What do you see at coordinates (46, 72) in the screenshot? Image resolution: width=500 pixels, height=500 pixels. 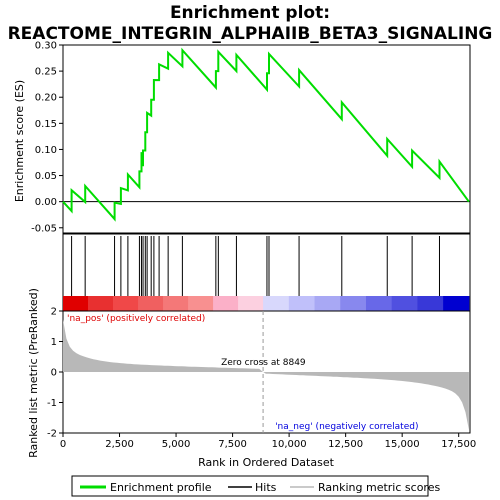 I see `es-ytick-label: 0.25` at bounding box center [46, 72].